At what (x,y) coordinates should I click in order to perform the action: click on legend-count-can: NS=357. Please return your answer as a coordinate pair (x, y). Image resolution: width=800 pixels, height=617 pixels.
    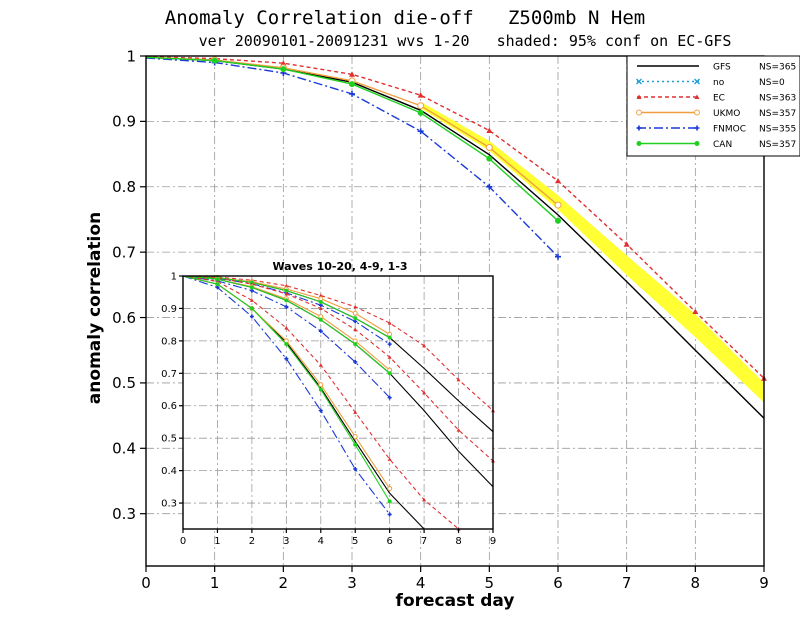
    Looking at the image, I should click on (777, 145).